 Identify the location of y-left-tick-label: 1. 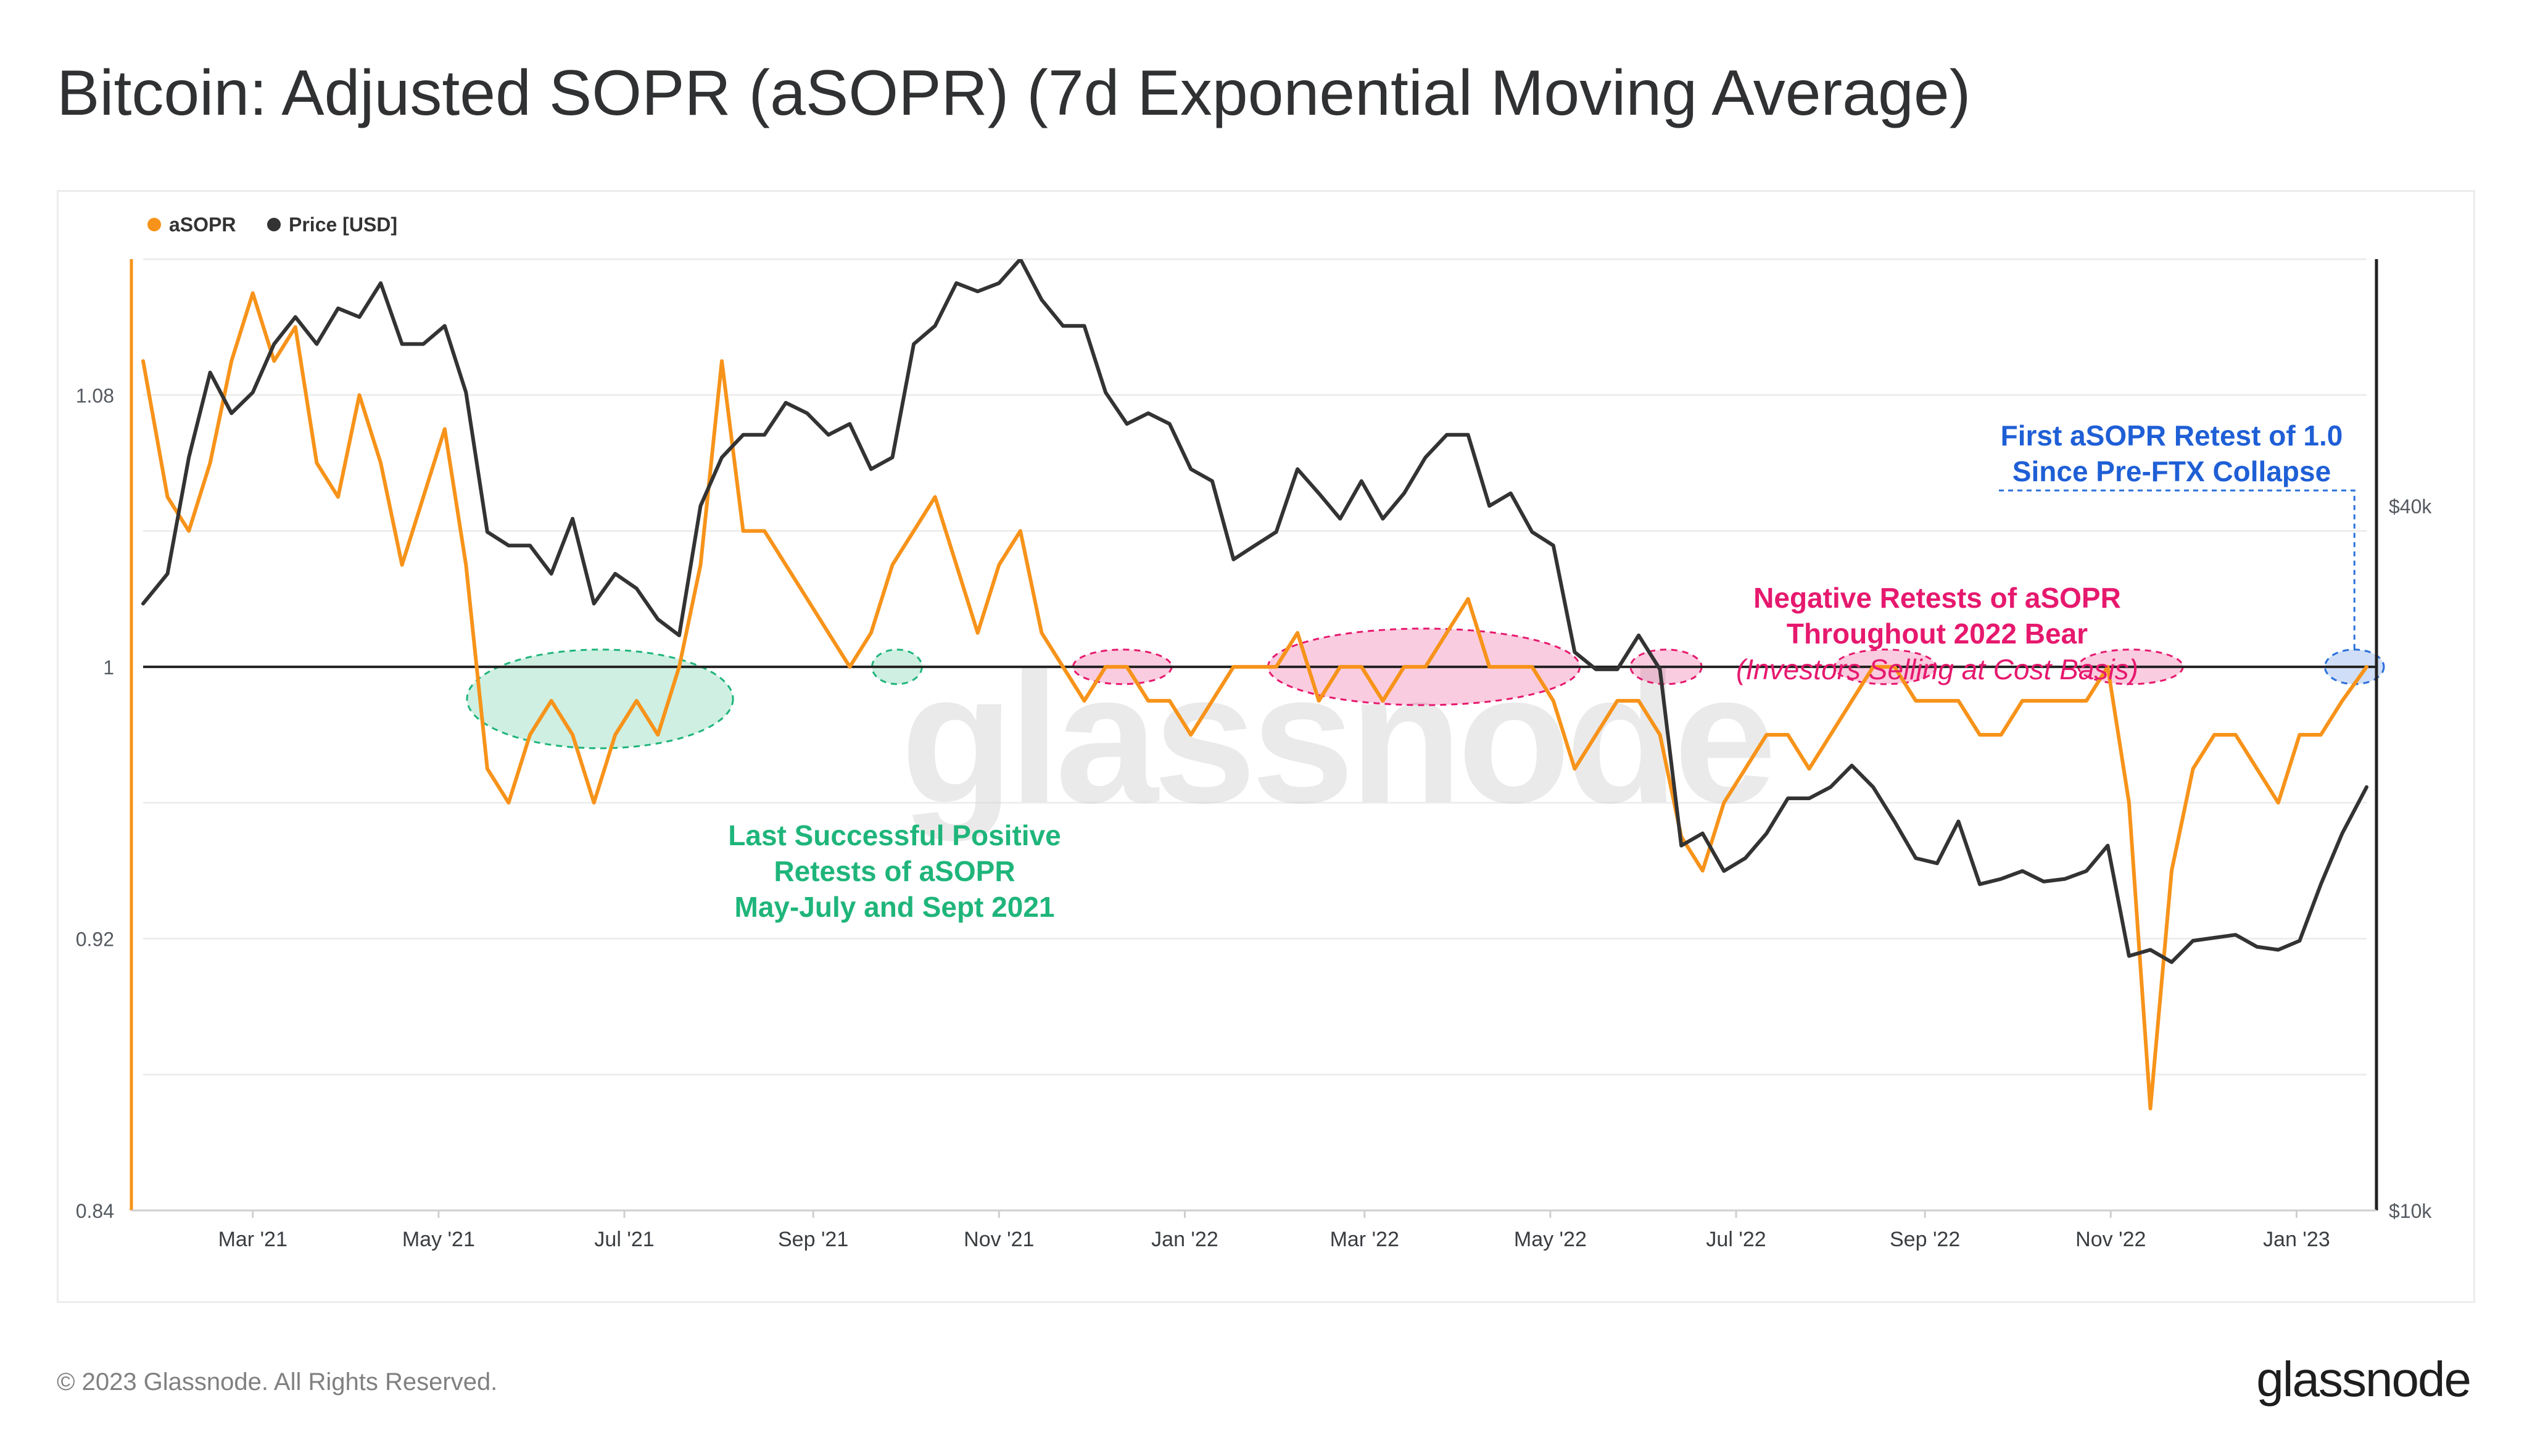
(108, 667).